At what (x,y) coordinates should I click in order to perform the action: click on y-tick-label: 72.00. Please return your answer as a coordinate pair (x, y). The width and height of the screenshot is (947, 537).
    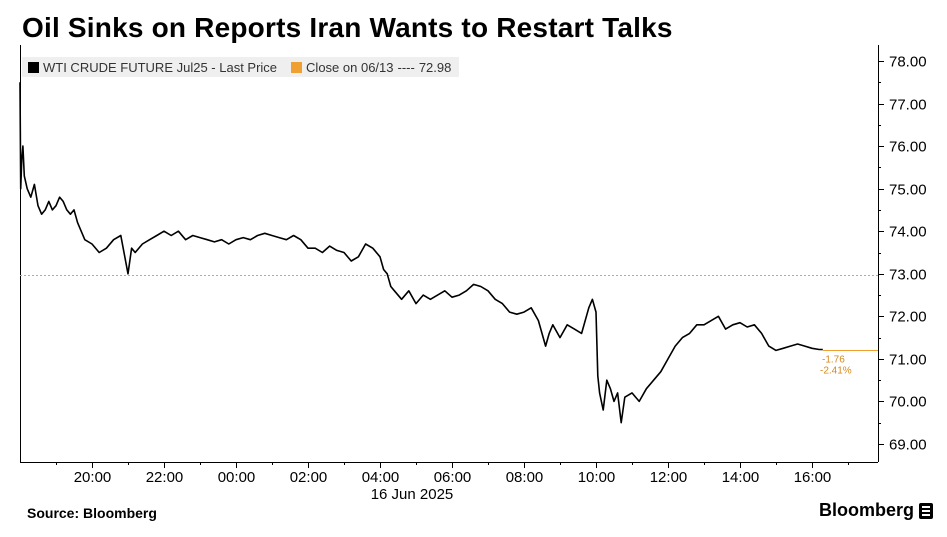
    Looking at the image, I should click on (908, 317).